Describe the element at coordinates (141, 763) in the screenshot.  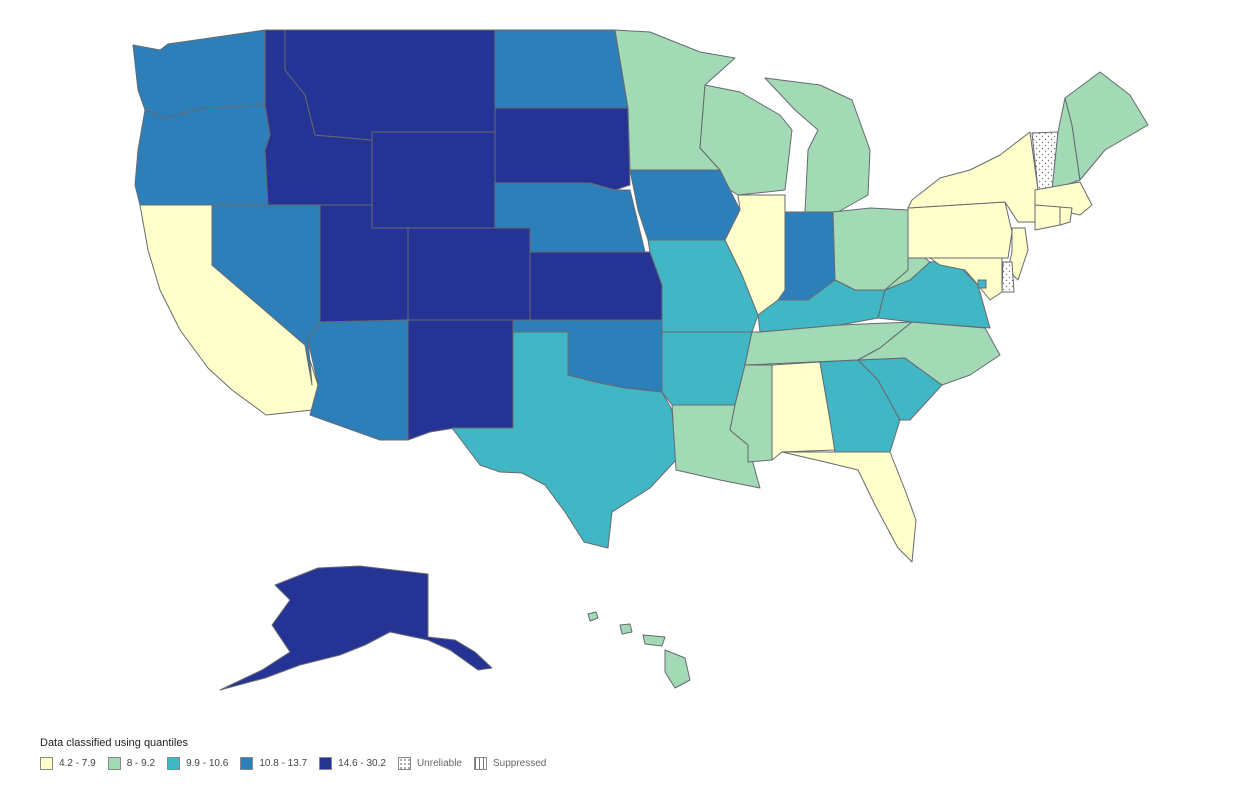
I see `legend-label-class-2: 8 - 9.2` at that location.